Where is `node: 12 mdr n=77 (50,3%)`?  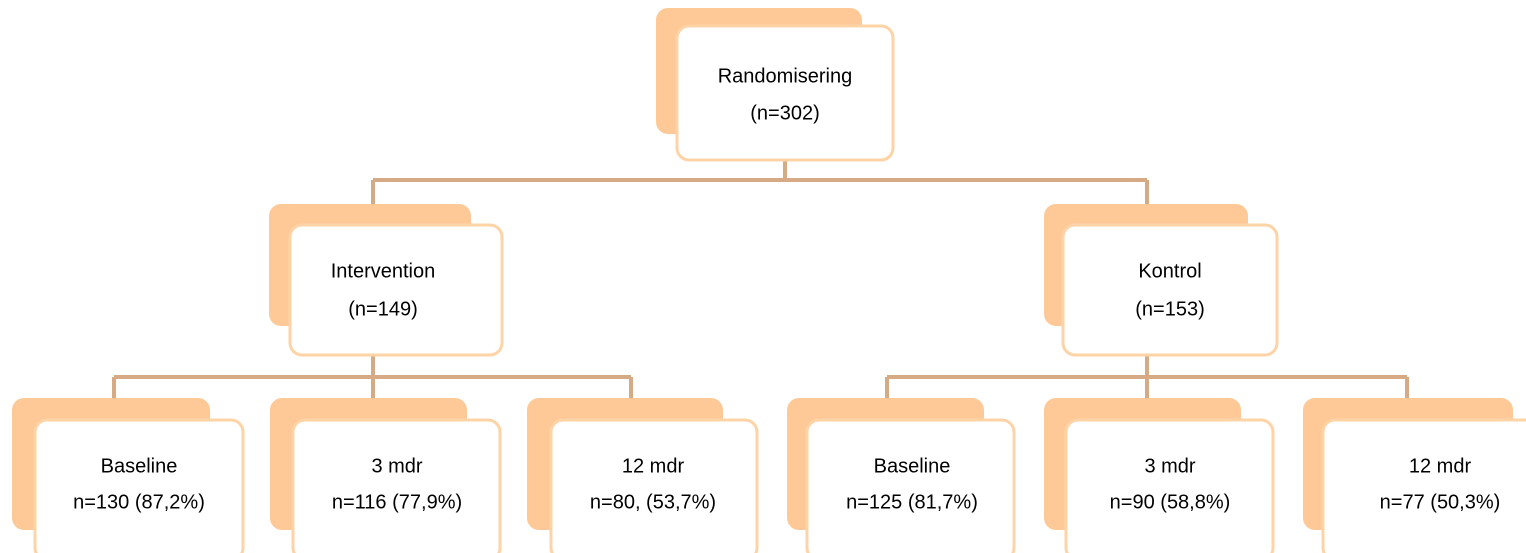
node: 12 mdr n=77 (50,3%) is located at coordinates (1414, 475).